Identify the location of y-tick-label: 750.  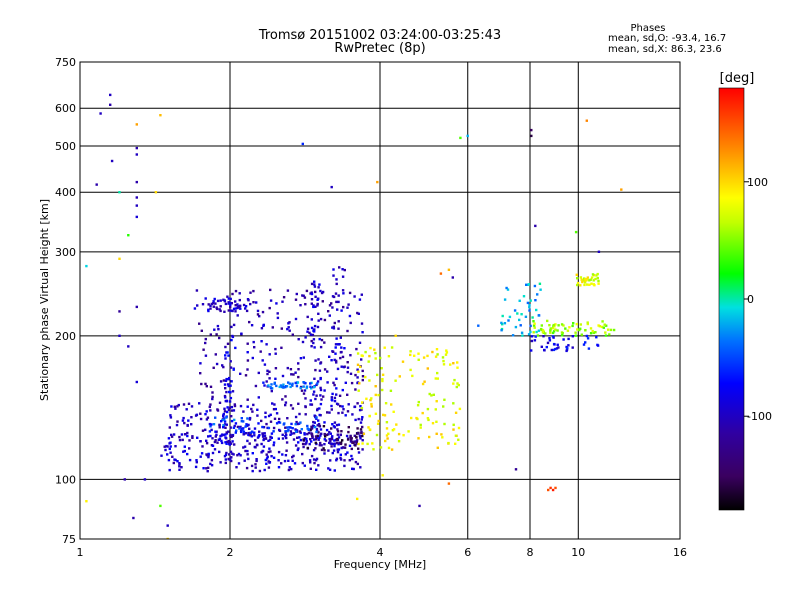
(65, 62).